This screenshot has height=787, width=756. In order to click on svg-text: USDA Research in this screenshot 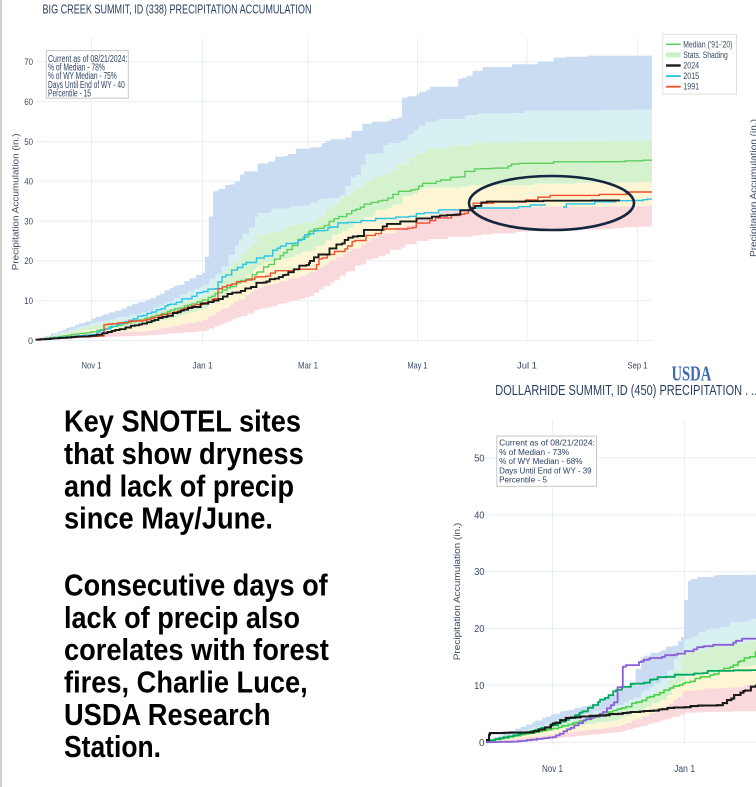, I will do `click(167, 714)`.